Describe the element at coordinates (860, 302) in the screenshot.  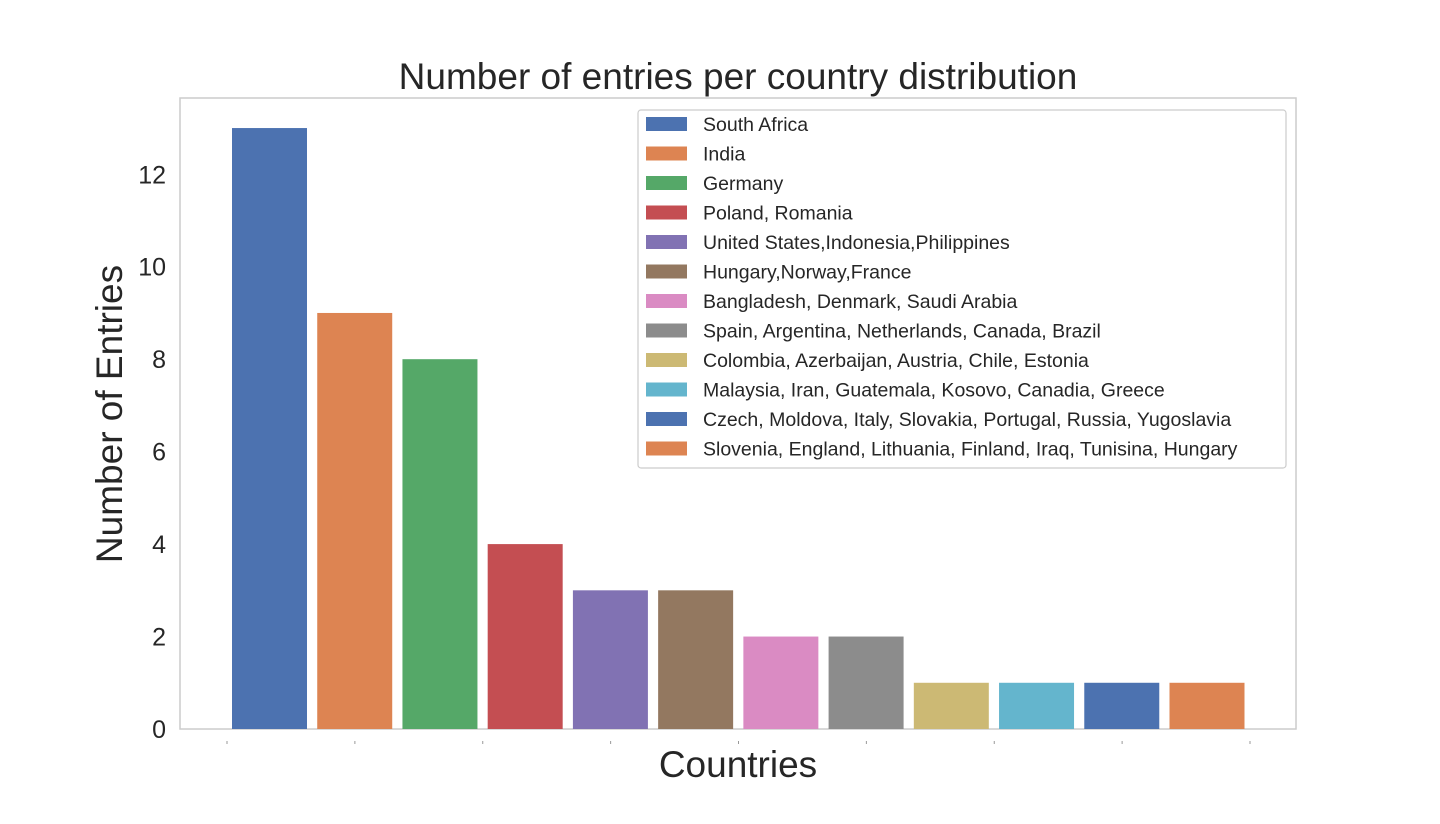
I see `legend-label: Bangladesh, Denmark, Saudi Arabia` at that location.